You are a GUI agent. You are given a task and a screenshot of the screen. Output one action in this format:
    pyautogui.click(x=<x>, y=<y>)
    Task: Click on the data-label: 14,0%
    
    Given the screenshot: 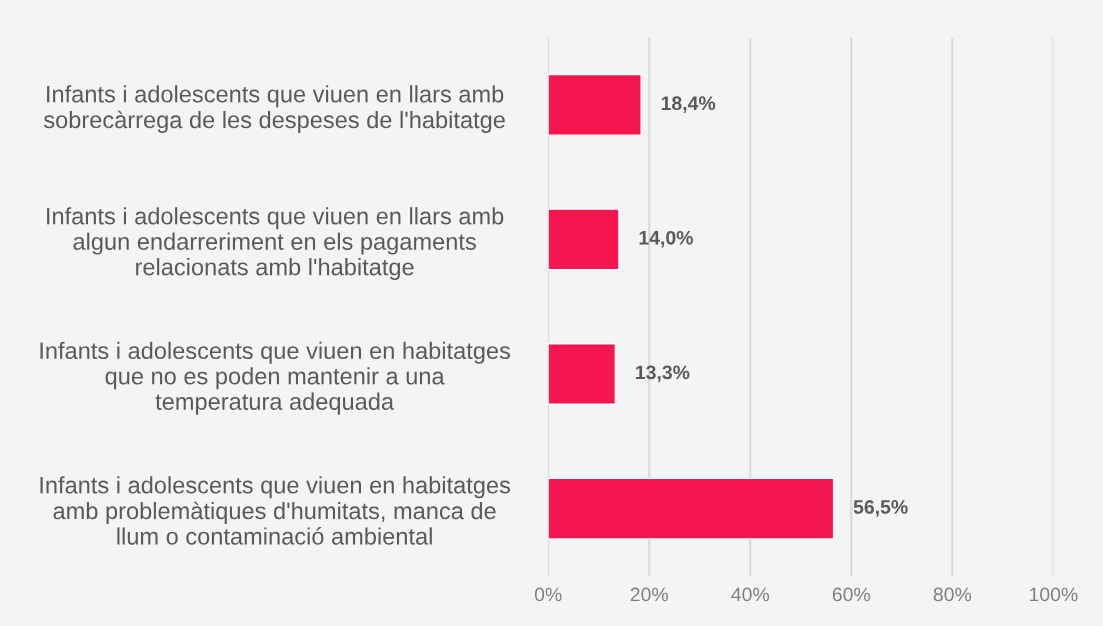 What is the action you would take?
    pyautogui.click(x=666, y=239)
    